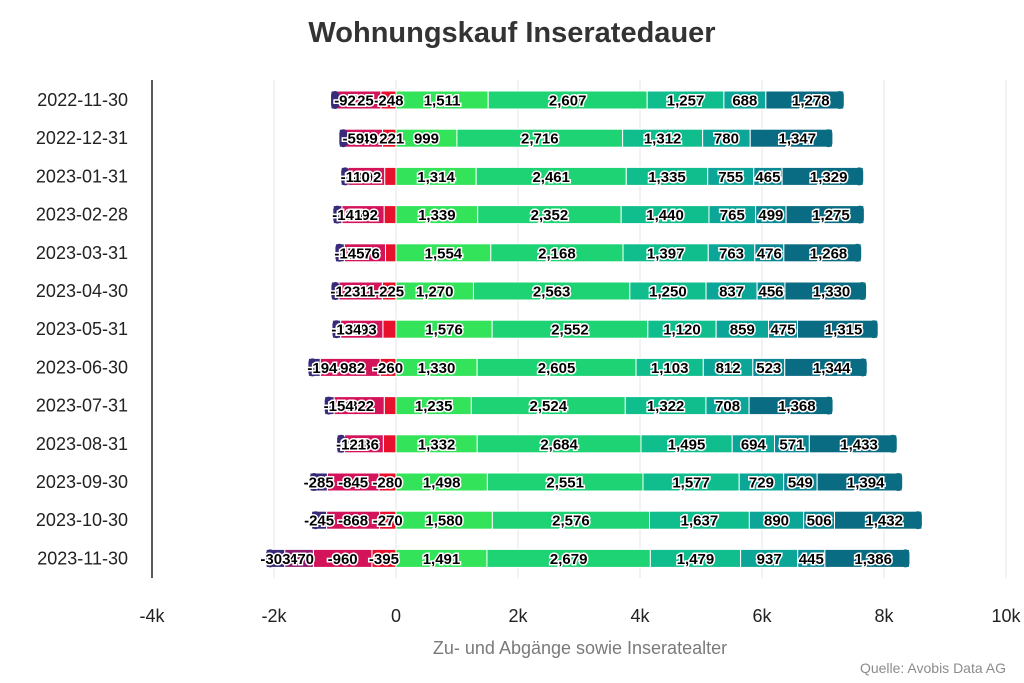 The height and width of the screenshot is (683, 1024). What do you see at coordinates (319, 521) in the screenshot?
I see `data-label: -245` at bounding box center [319, 521].